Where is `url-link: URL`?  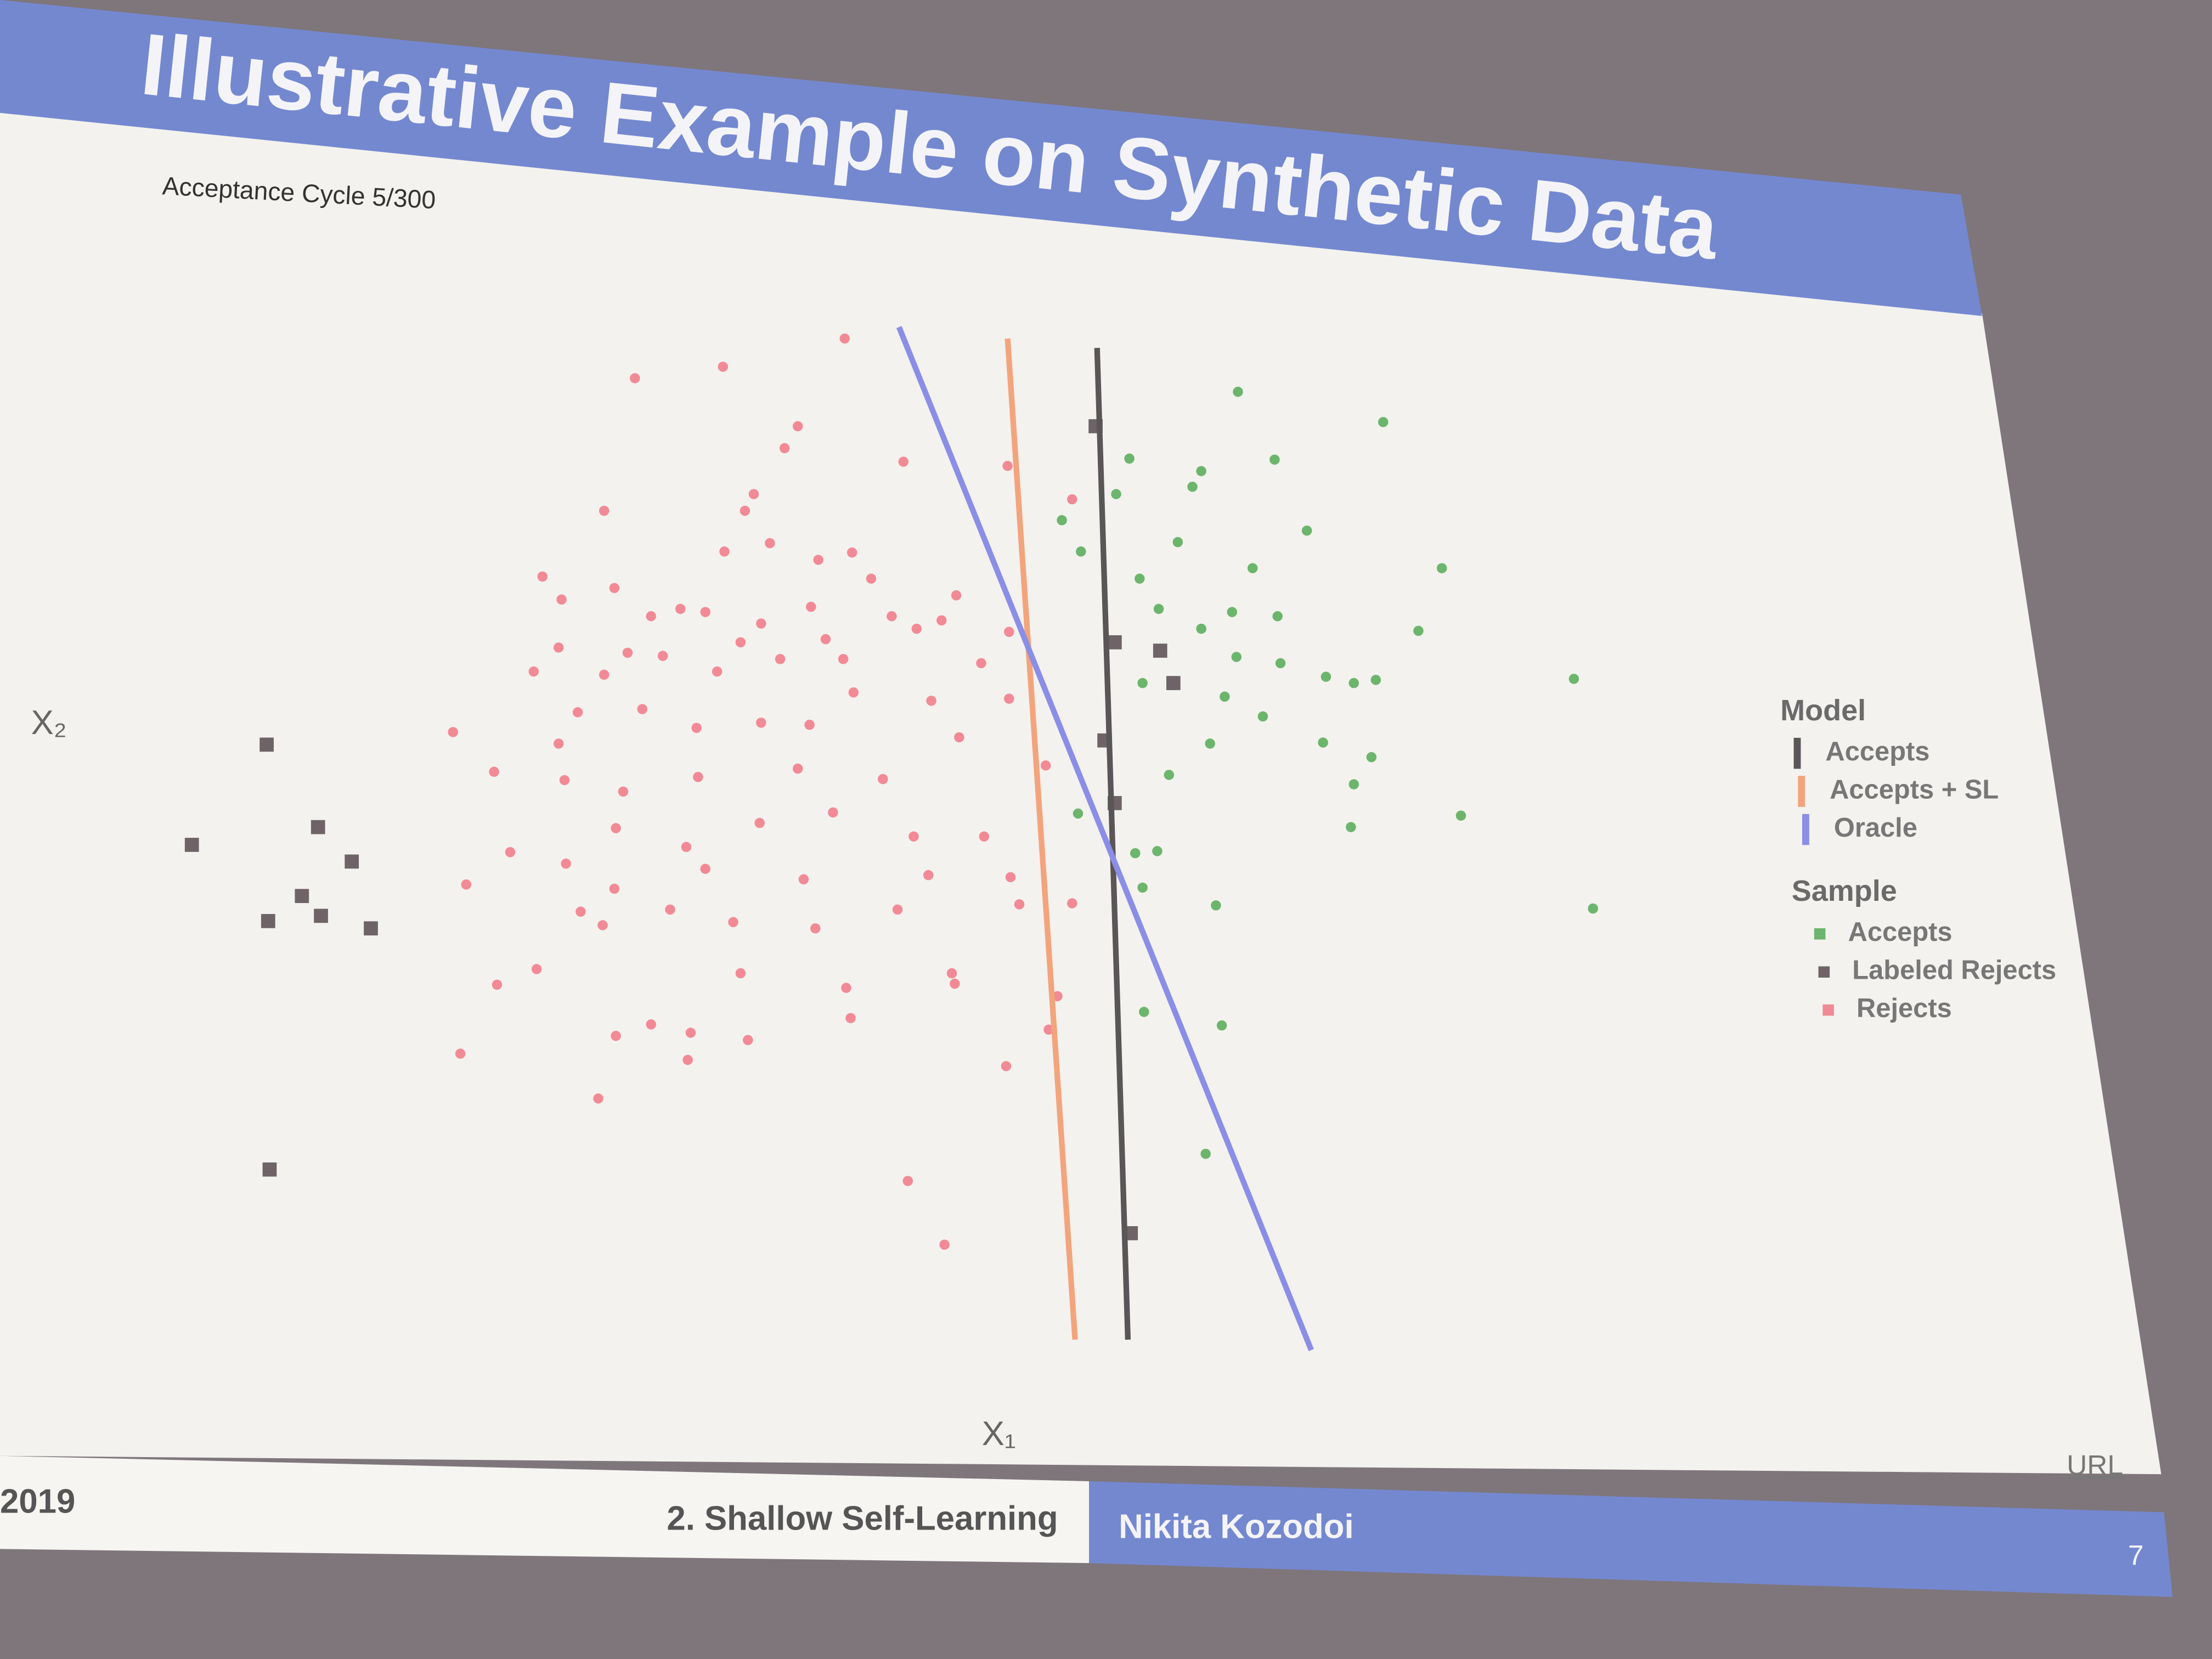
url-link: URL is located at coordinates (2095, 1465).